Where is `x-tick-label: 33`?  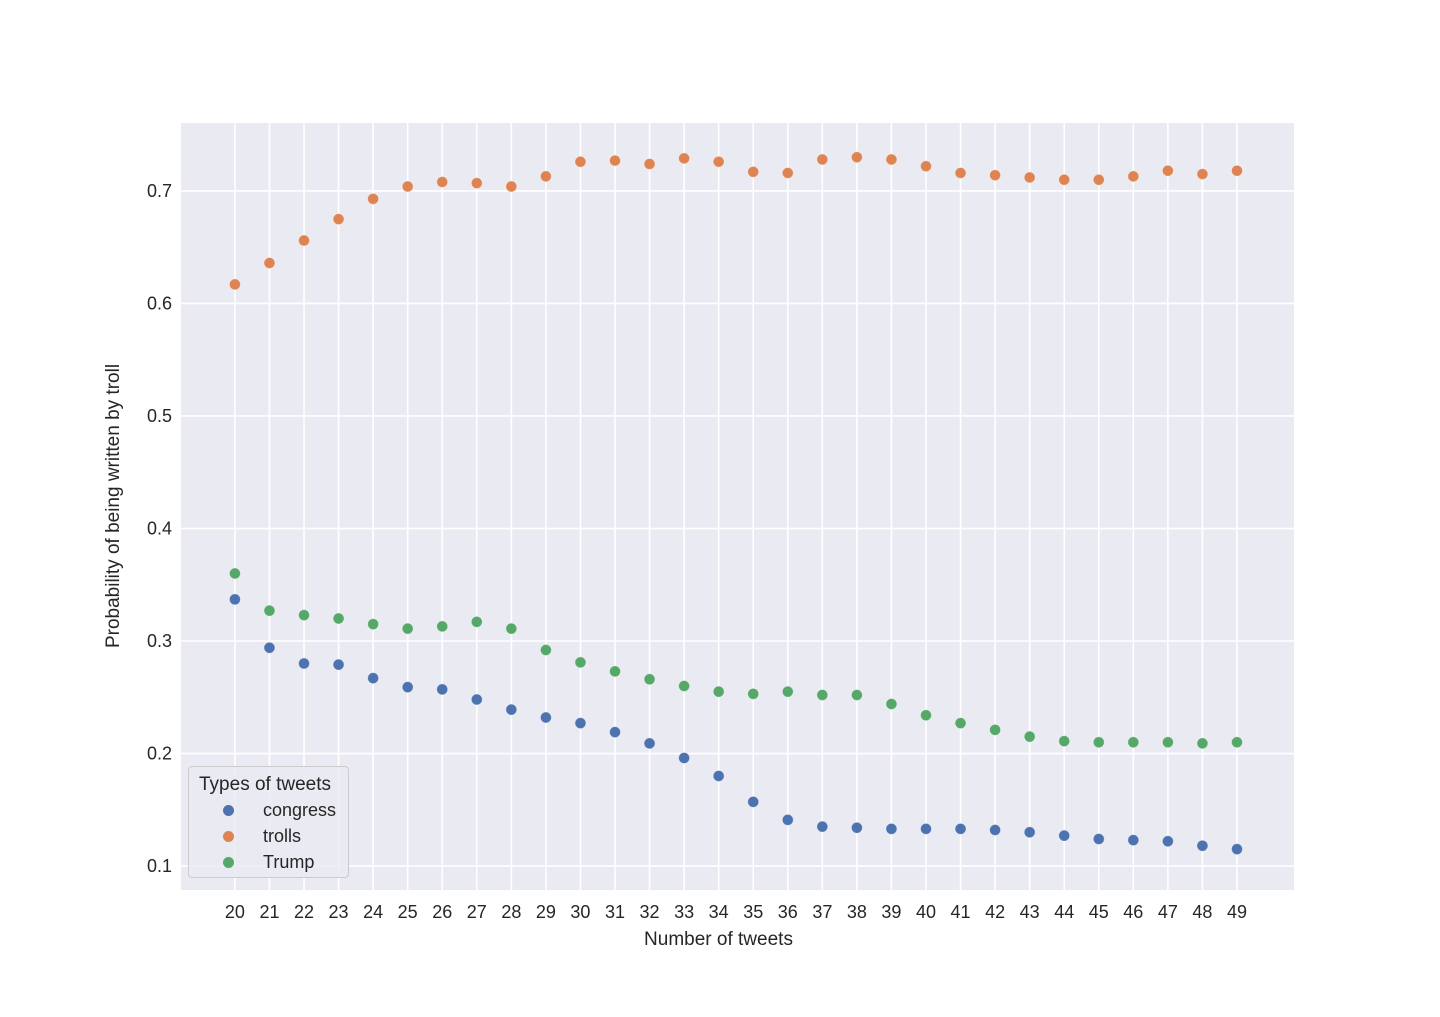
x-tick-label: 33 is located at coordinates (684, 912).